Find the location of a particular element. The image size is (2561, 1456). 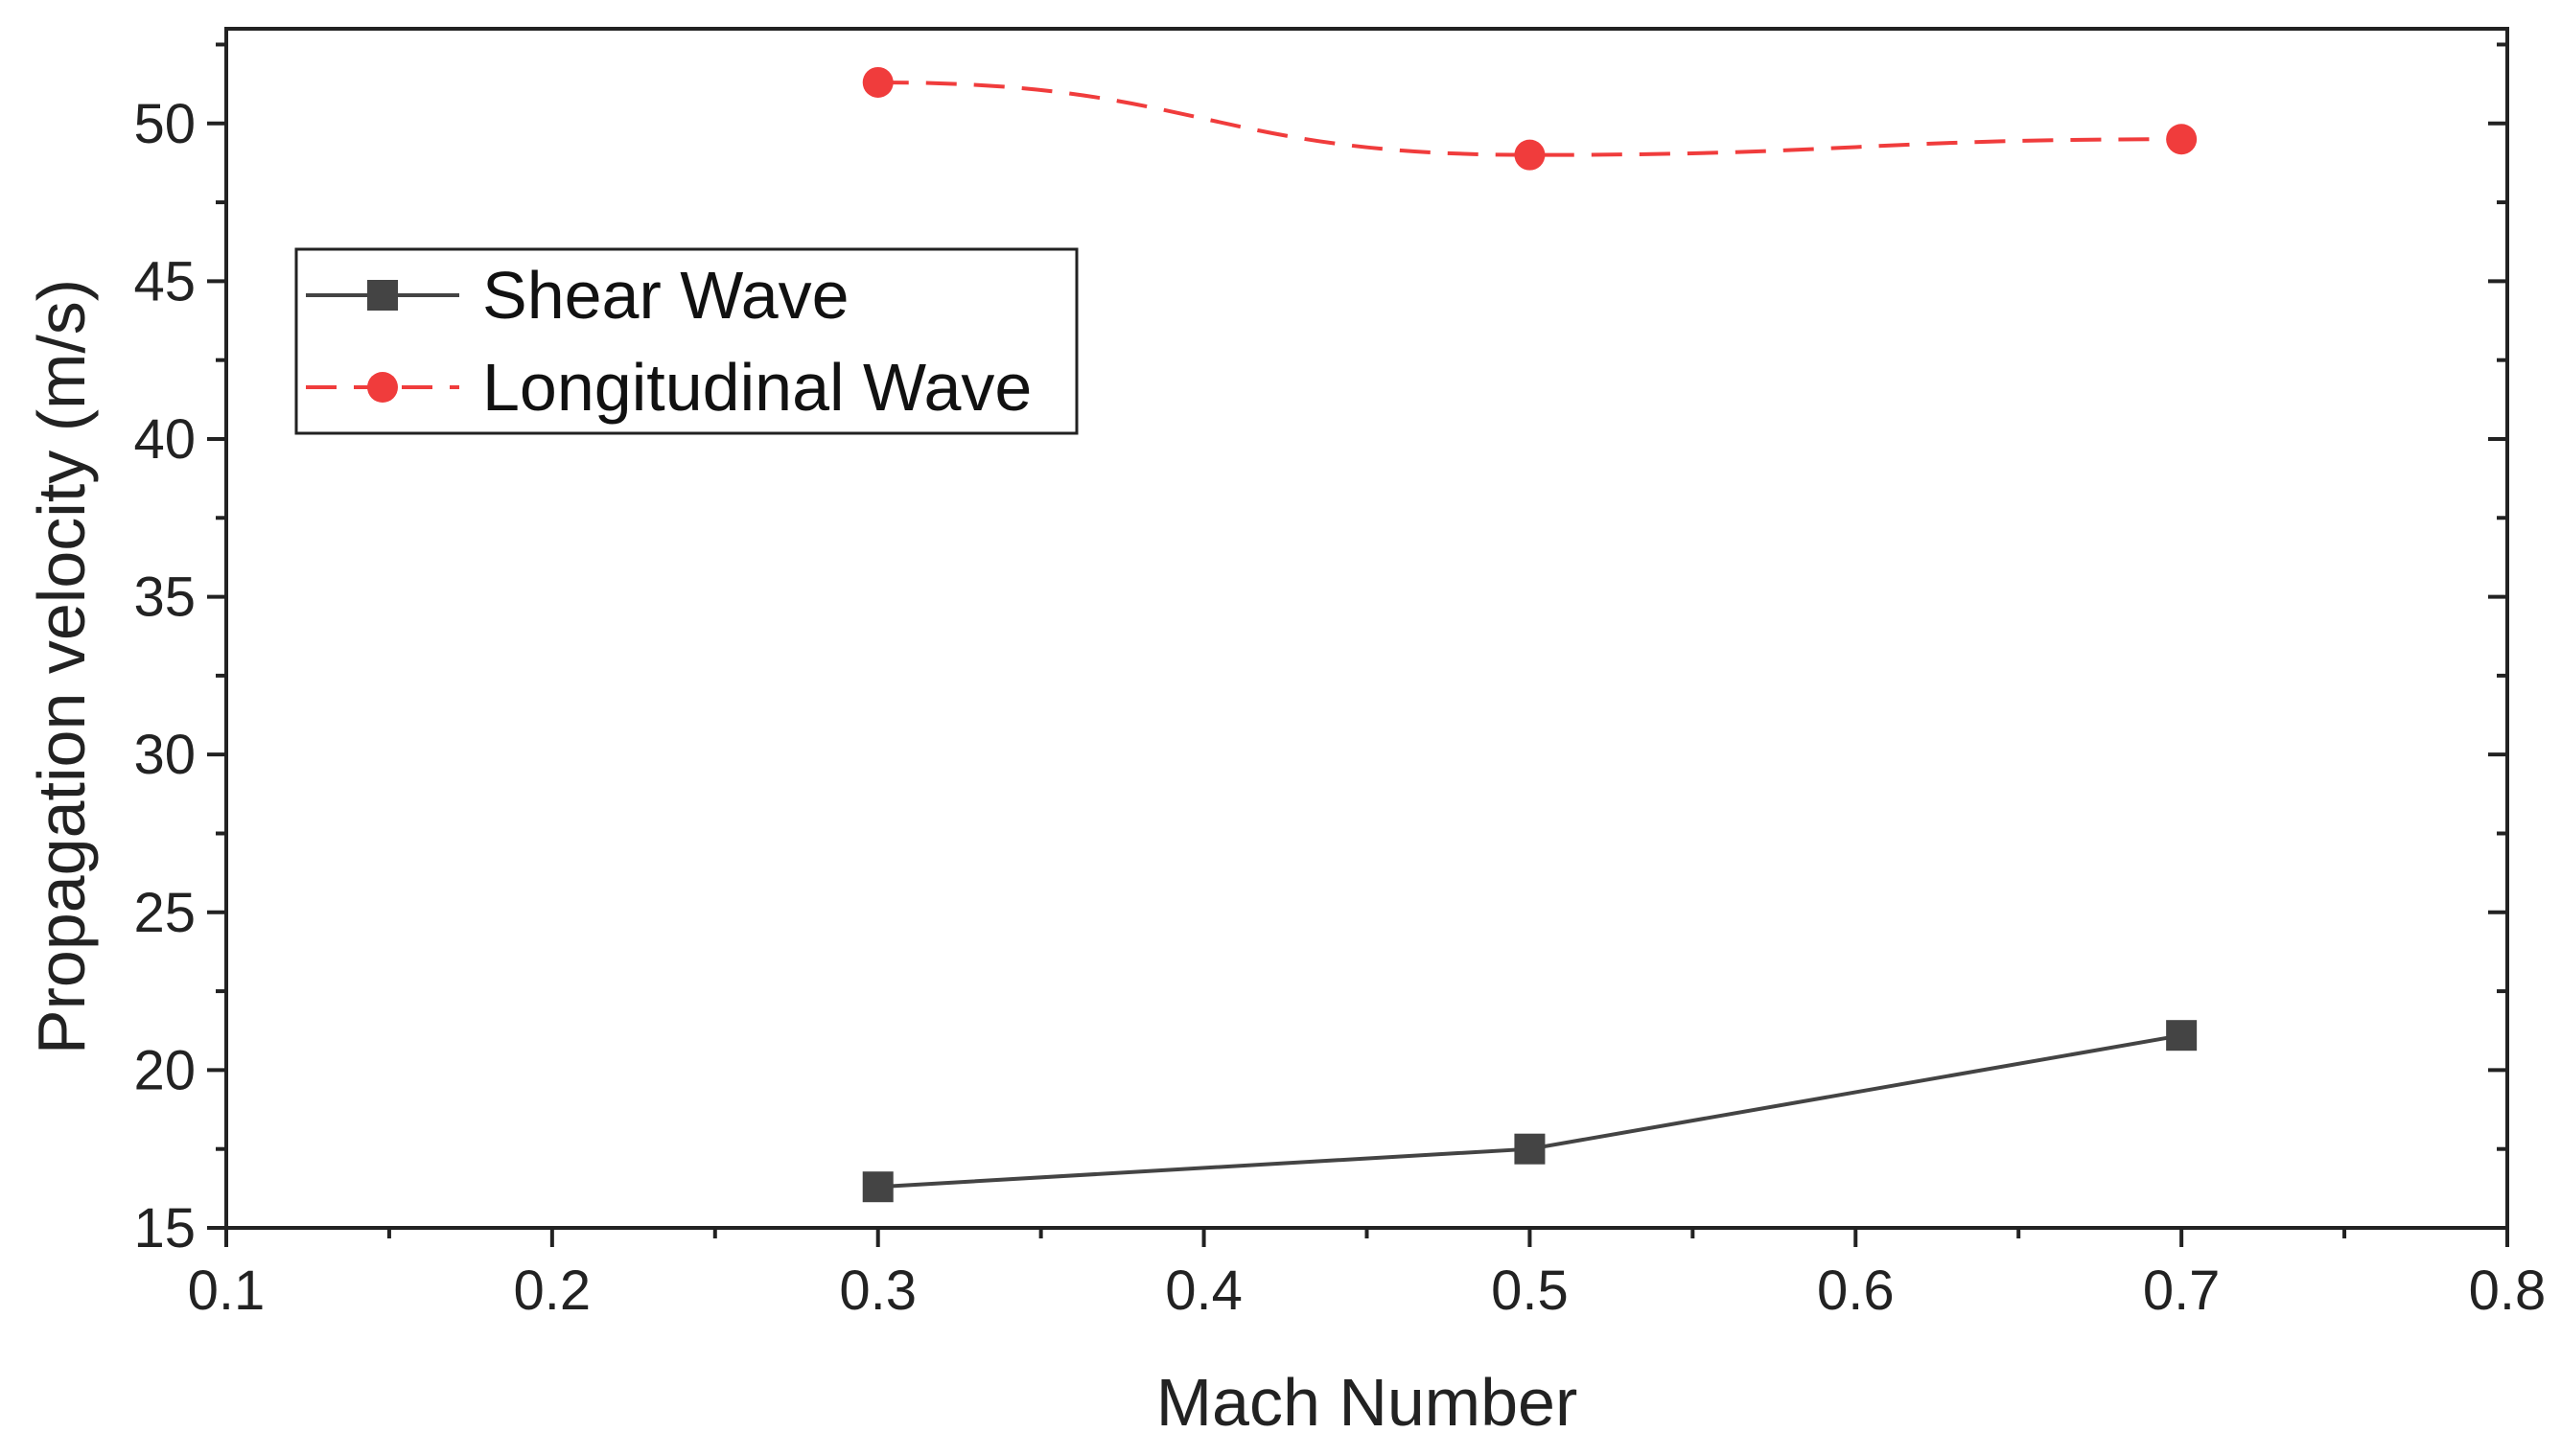

y-tick-label: 20 is located at coordinates (165, 1070).